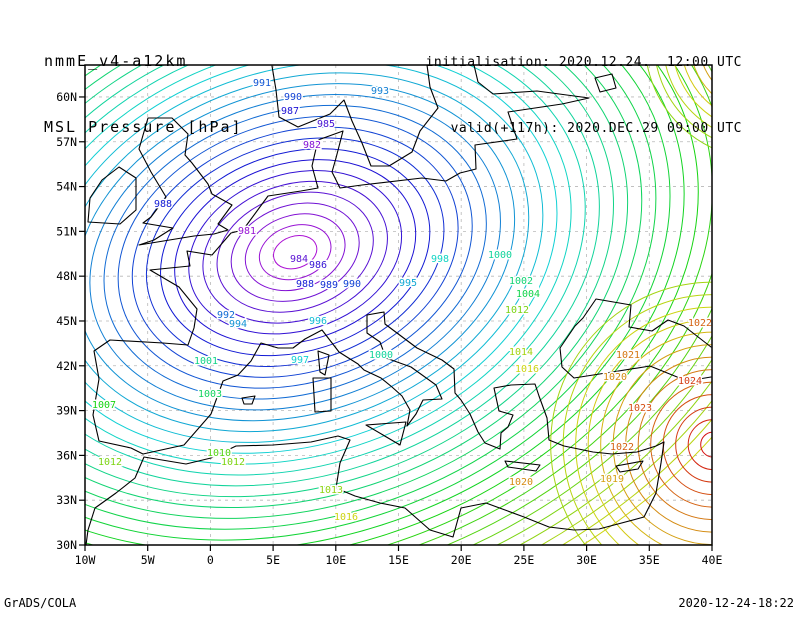  I want to click on init-time-line: initialisation: 2020.12.24. 12:00 UTC, so click(583, 62).